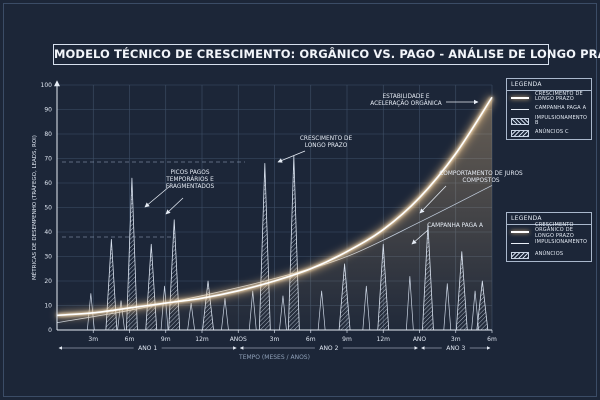 The image size is (600, 400). What do you see at coordinates (274, 357) in the screenshot?
I see `x-axis-label: TEMPO (MESES / ANOS)` at bounding box center [274, 357].